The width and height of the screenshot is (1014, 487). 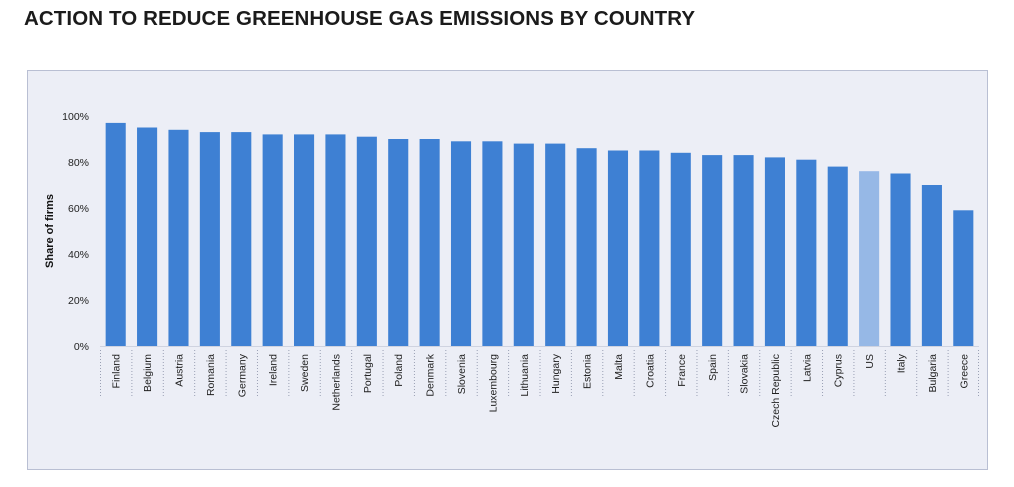 What do you see at coordinates (523, 244) in the screenshot?
I see `bar-lithuania` at bounding box center [523, 244].